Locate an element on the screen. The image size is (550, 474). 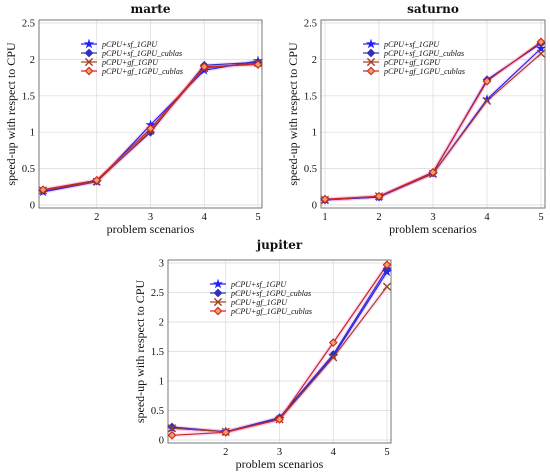
x-tick-label: 1 is located at coordinates (324, 217).